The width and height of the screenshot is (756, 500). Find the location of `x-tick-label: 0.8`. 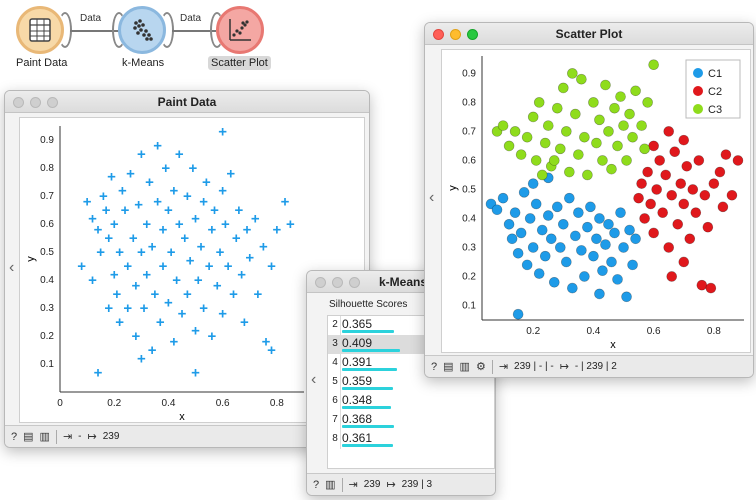

x-tick-label: 0.8 is located at coordinates (714, 331).